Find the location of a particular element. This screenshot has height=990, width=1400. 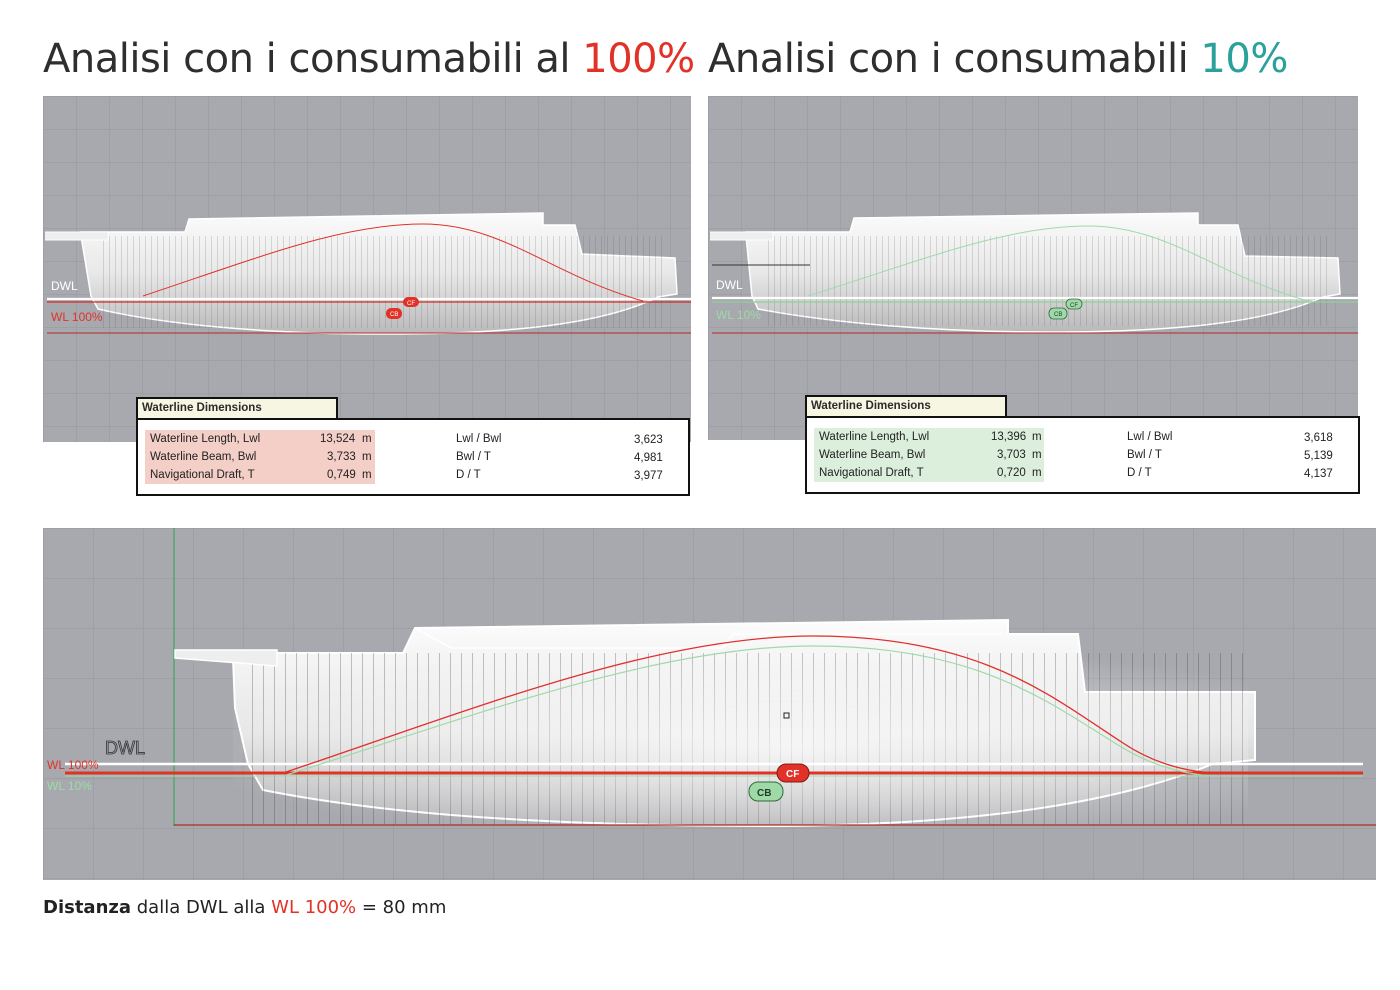

dwl-label-comparison: DWL is located at coordinates (125, 748).